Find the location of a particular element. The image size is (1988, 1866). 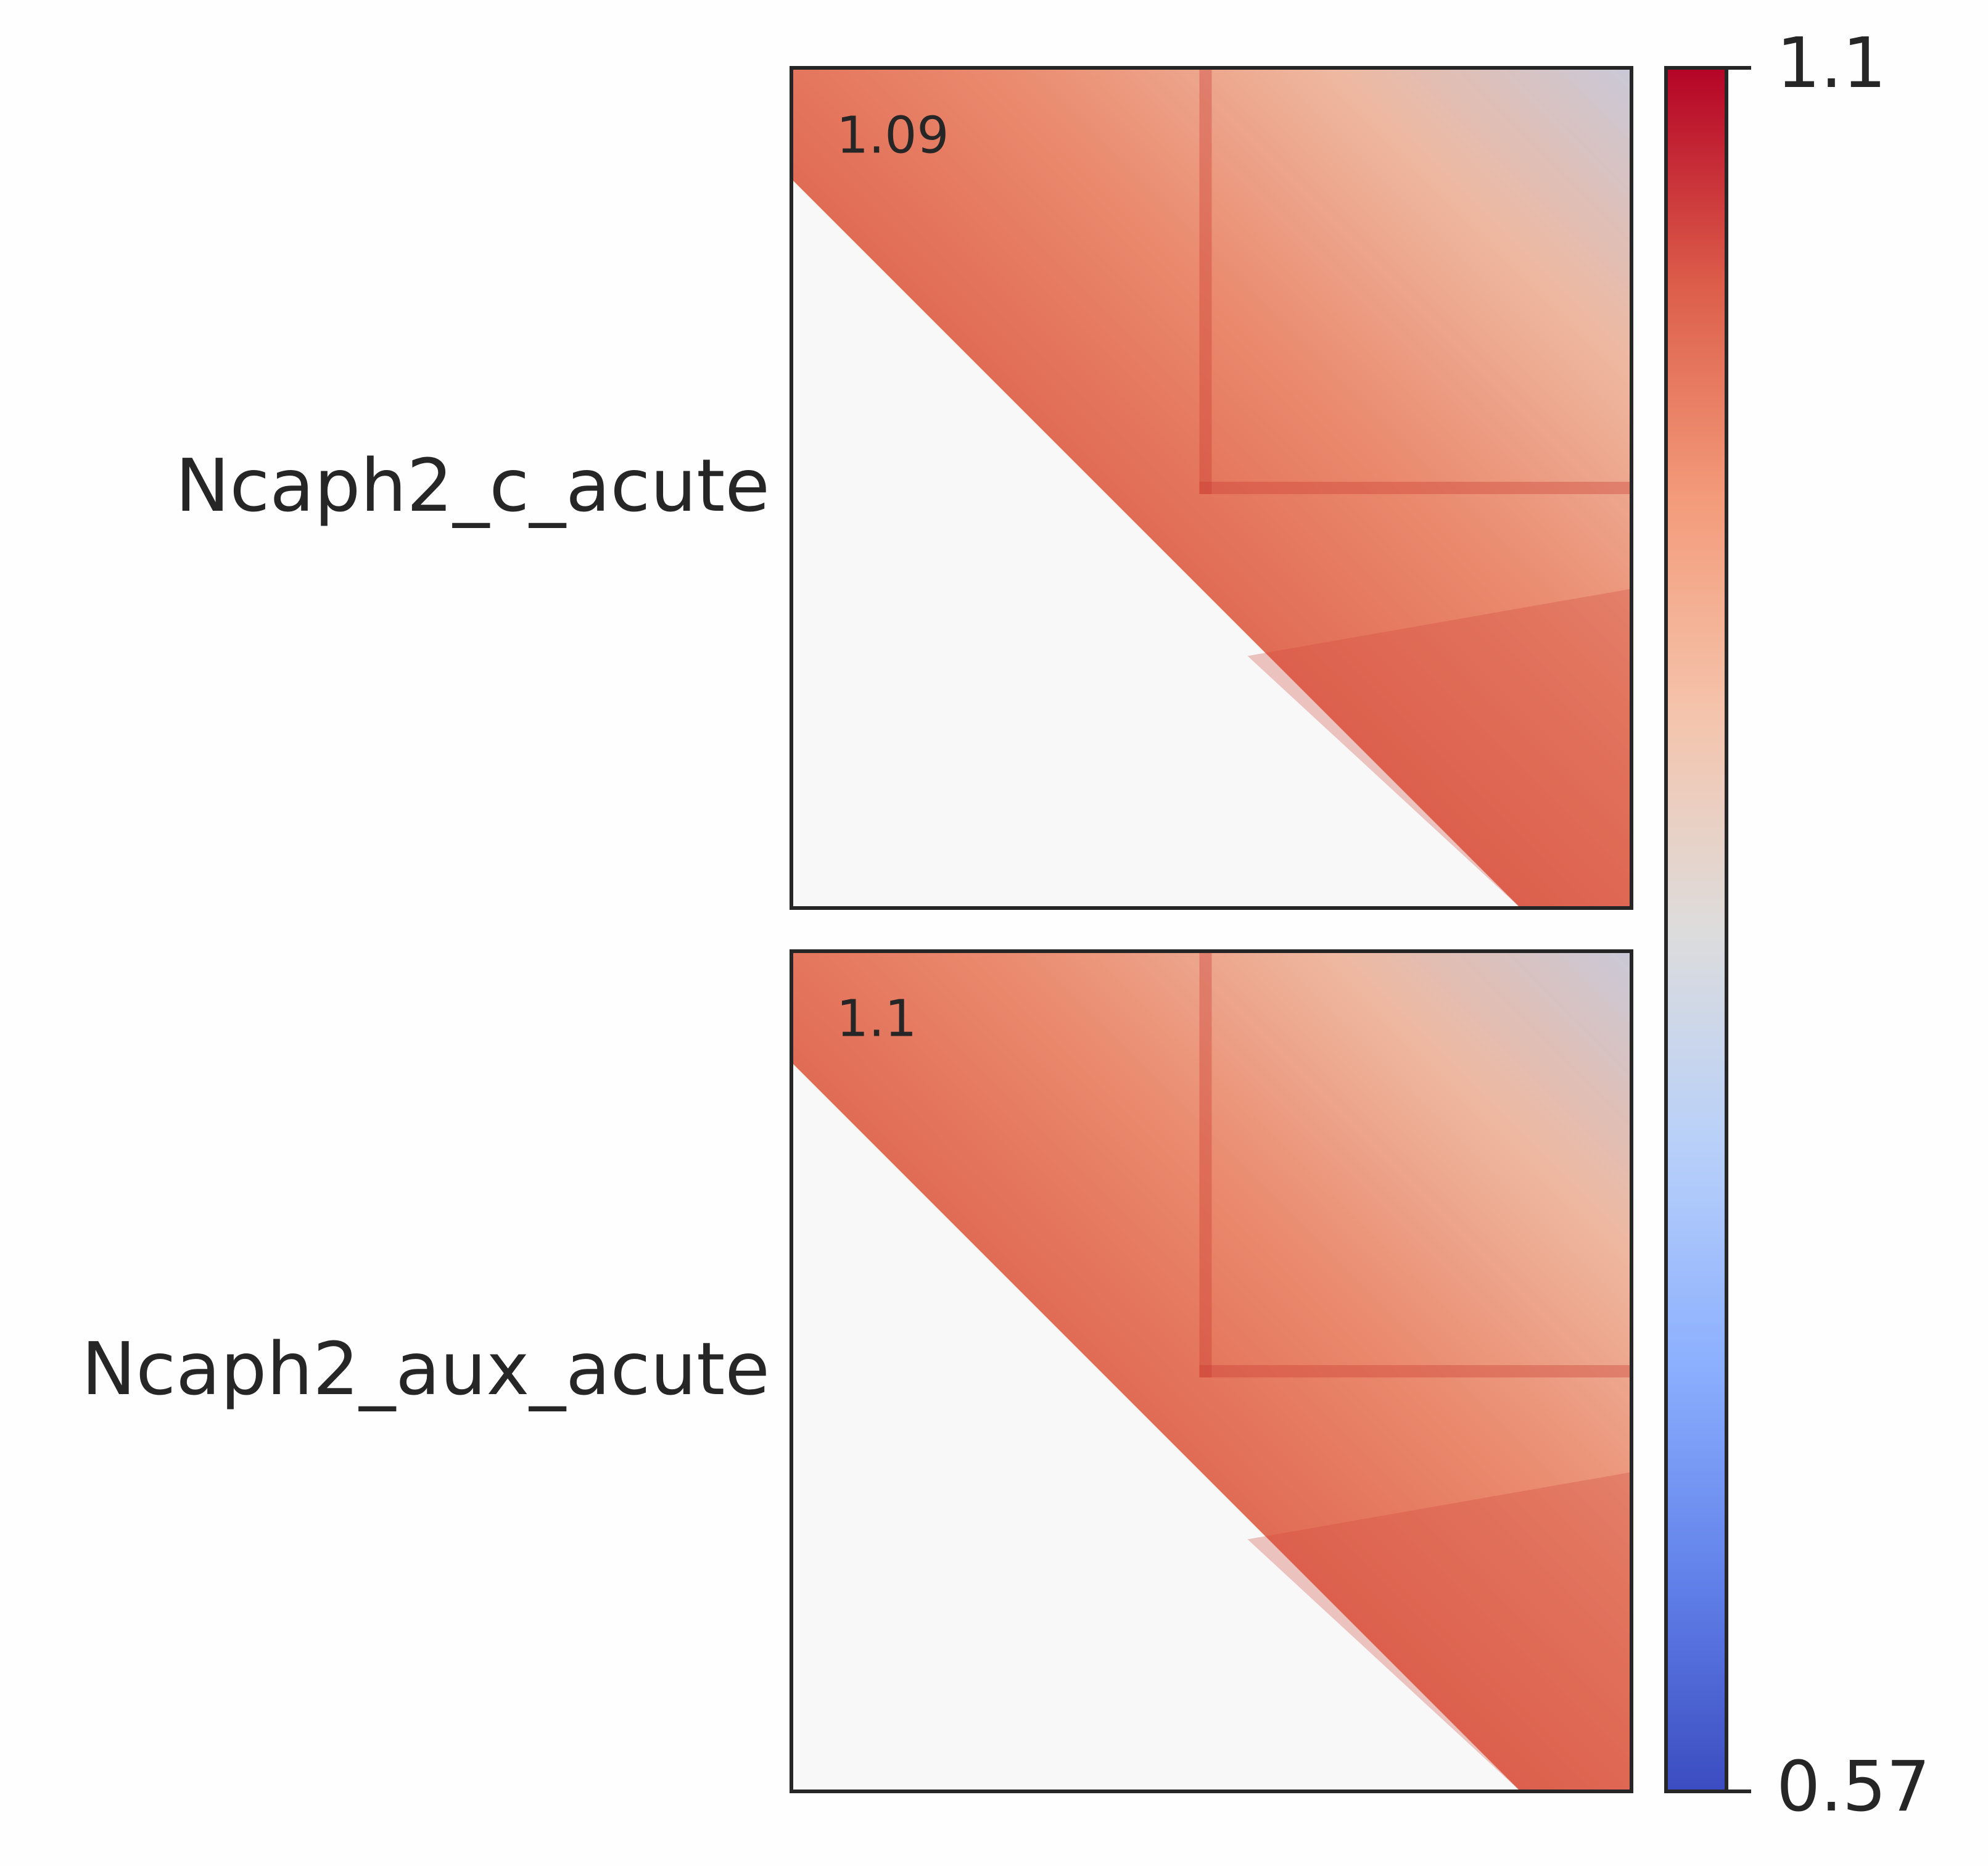

colorbar-tick-label: 1.1 is located at coordinates (1831, 64).